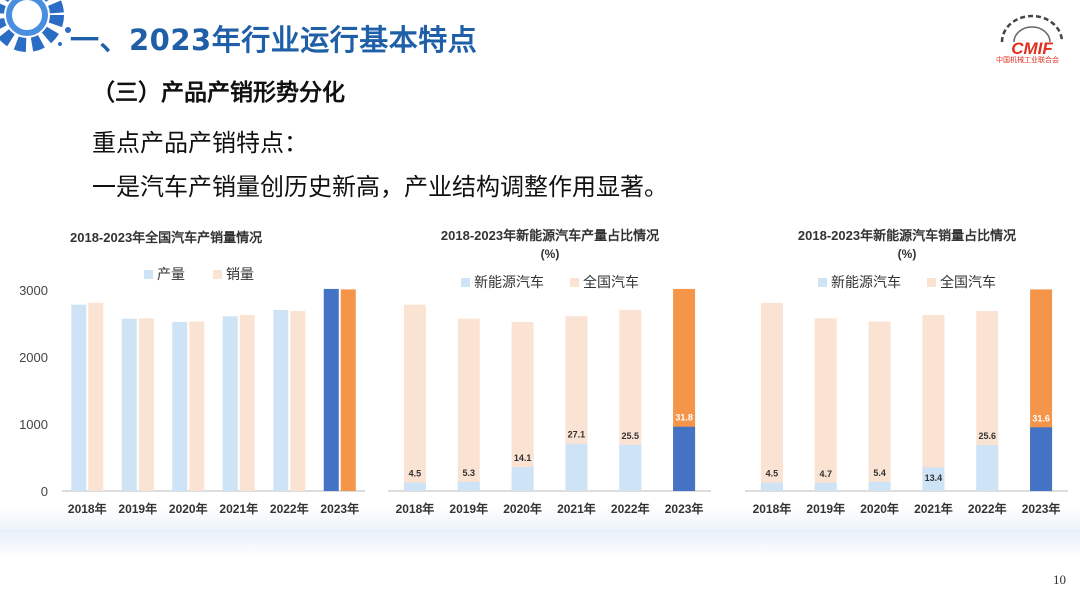  Describe the element at coordinates (148, 274) in the screenshot. I see `legend-swatch-production` at that location.